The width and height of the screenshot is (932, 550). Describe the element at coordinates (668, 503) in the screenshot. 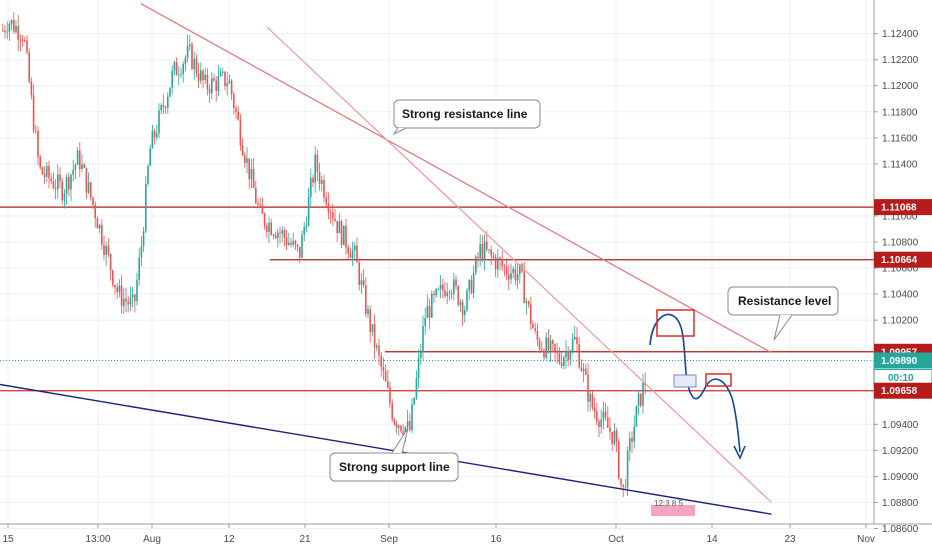

I see `watermark-text: 12:3 8 5` at that location.